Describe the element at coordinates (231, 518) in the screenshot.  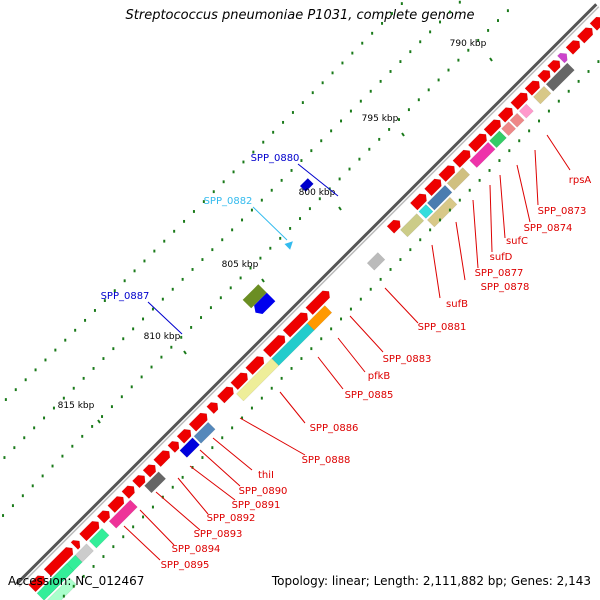
I see `inner-gene-label: SPP_0892` at that location.